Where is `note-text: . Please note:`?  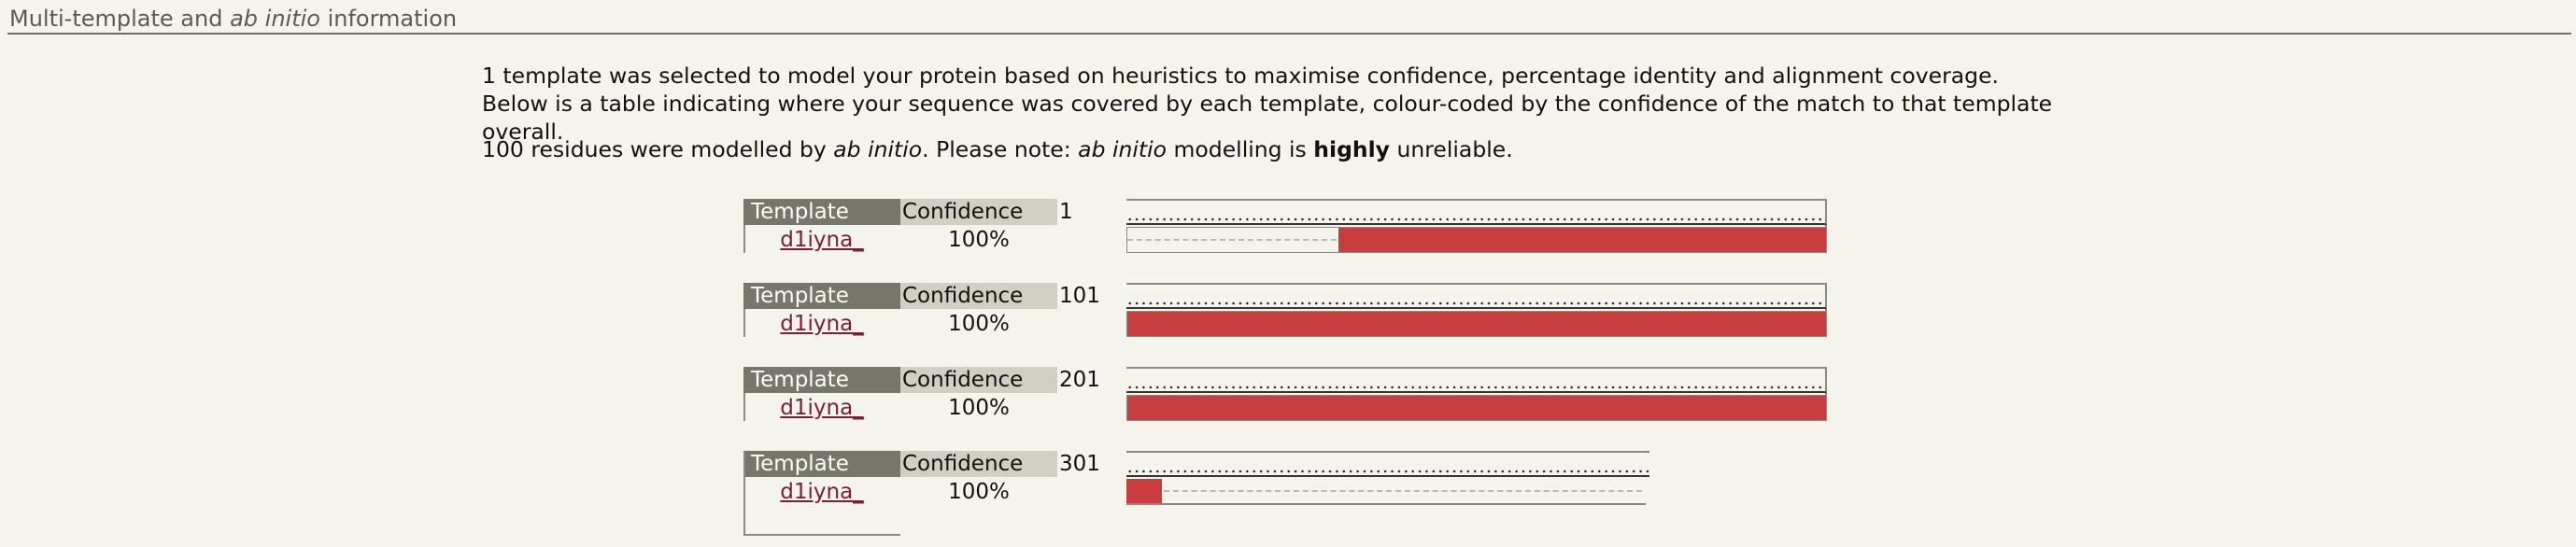 note-text: . Please note: is located at coordinates (1000, 149).